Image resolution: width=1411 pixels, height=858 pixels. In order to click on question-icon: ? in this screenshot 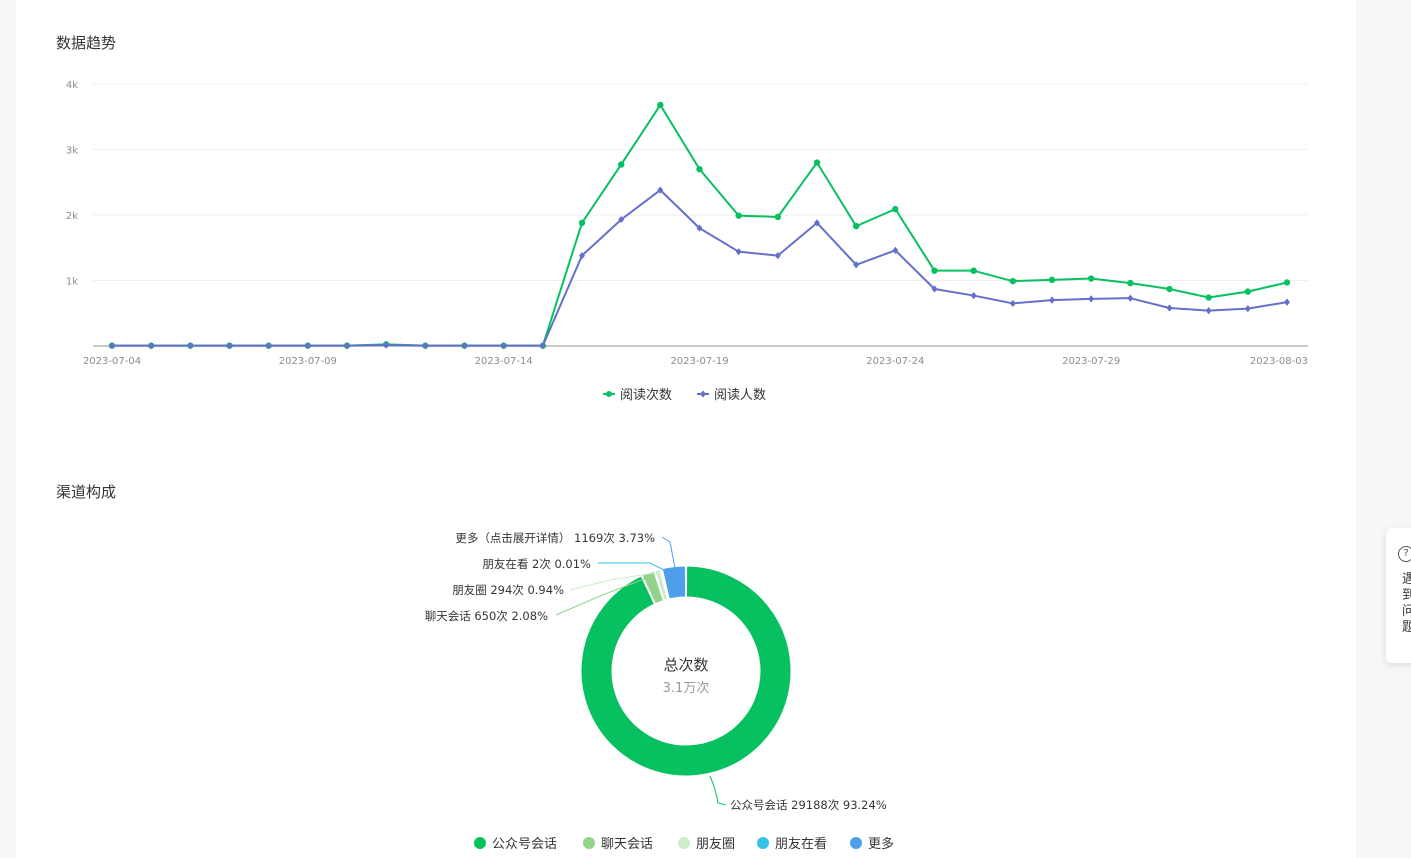, I will do `click(1404, 554)`.